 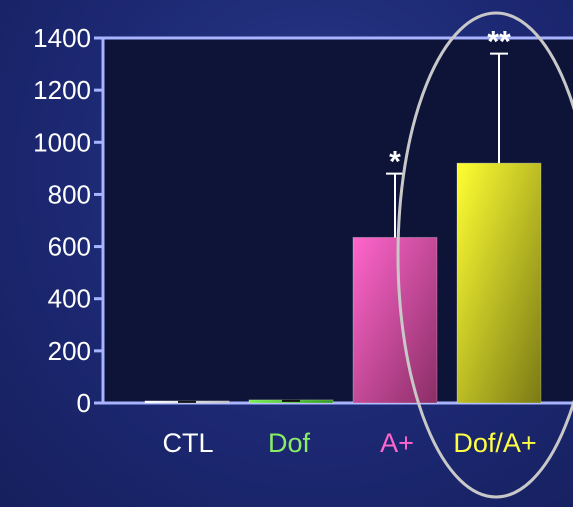 I want to click on y-tick-label: 200, so click(x=69, y=351).